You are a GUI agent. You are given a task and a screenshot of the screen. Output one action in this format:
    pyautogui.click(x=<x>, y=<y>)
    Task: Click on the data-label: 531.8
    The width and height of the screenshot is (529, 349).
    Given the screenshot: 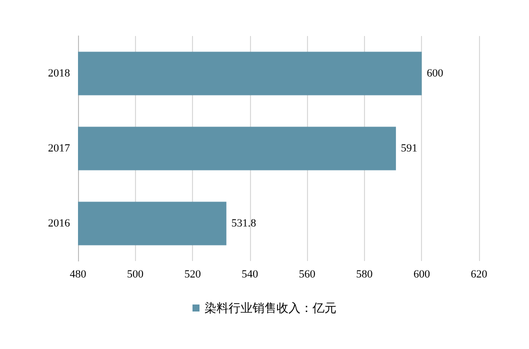 What is the action you would take?
    pyautogui.click(x=244, y=224)
    